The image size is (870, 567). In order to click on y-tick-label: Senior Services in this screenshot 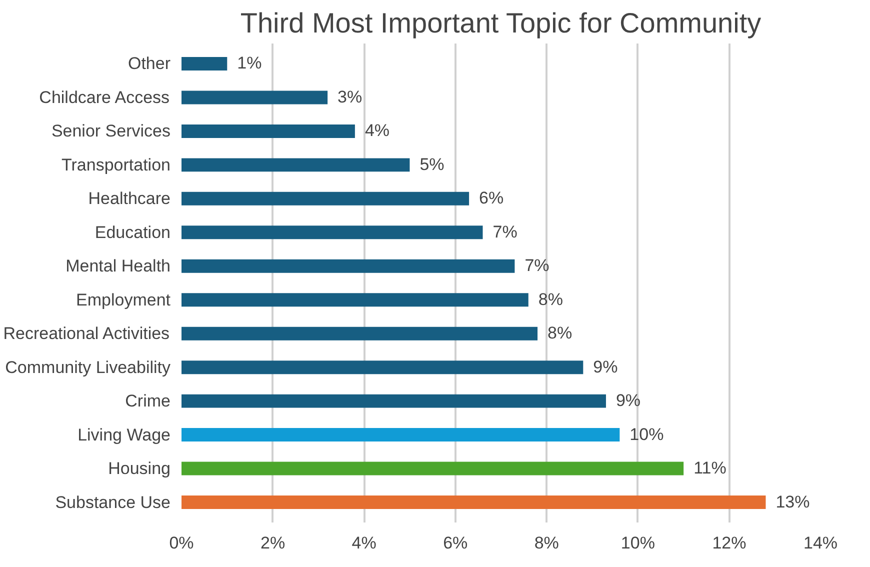, I will do `click(111, 131)`.